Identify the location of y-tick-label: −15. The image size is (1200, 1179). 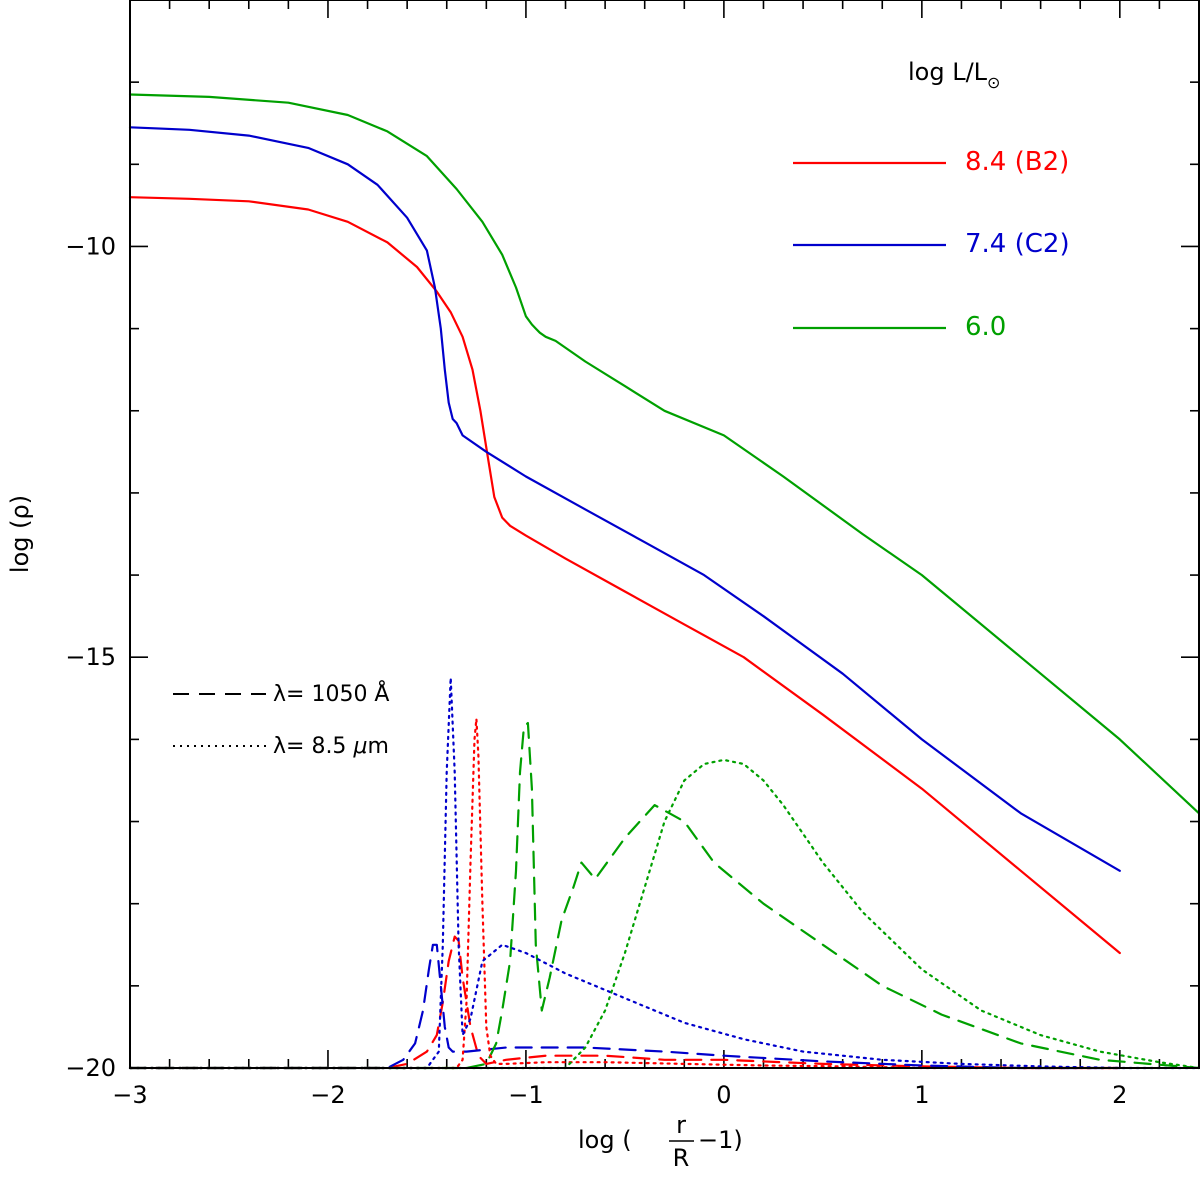
(90, 657).